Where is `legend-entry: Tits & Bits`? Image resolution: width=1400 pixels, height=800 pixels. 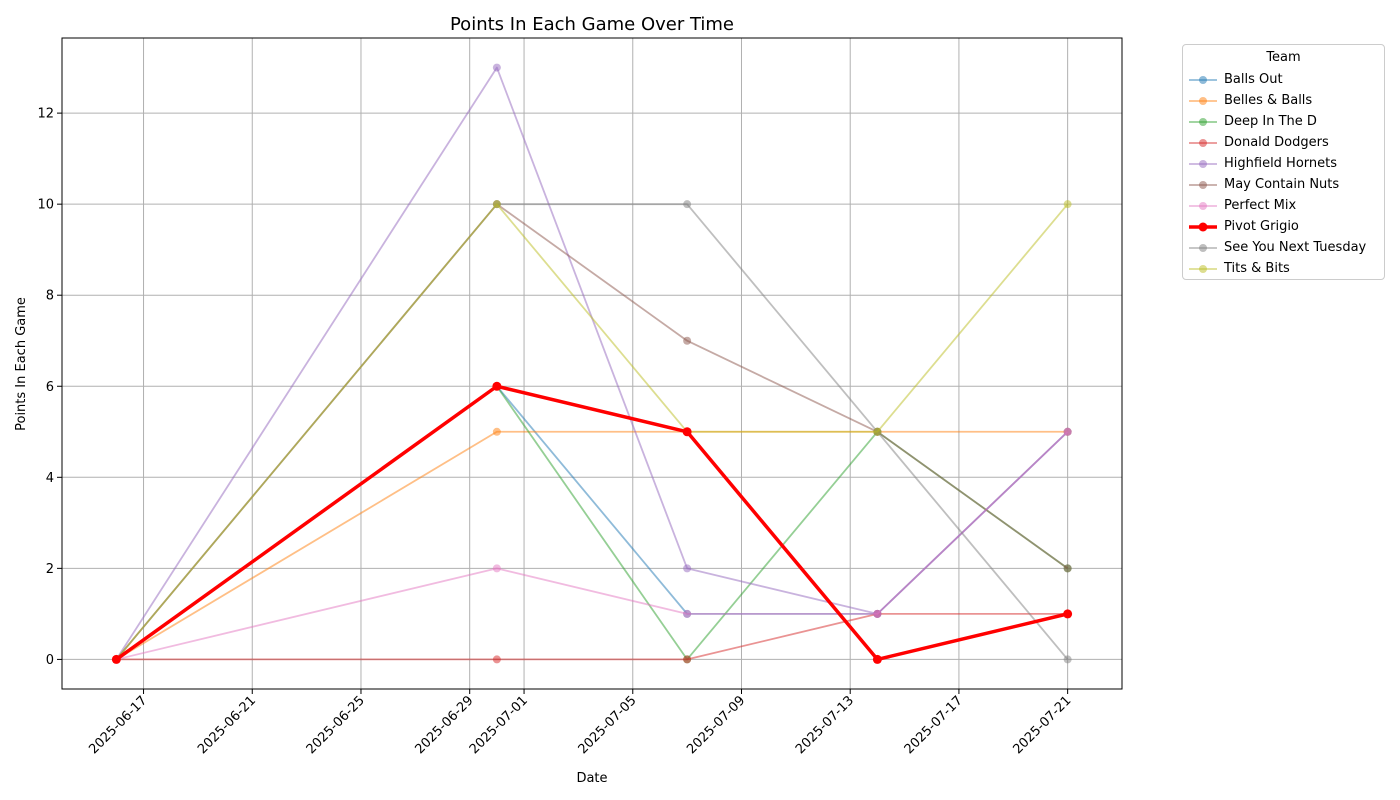 legend-entry: Tits & Bits is located at coordinates (1286, 268).